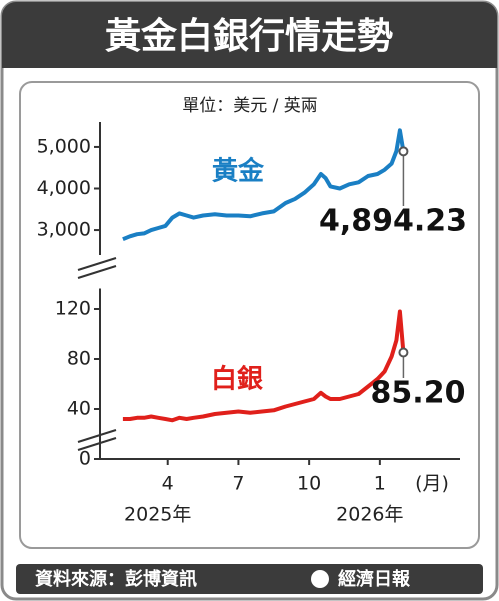 This screenshot has height=601, width=499. Describe the element at coordinates (238, 171) in the screenshot. I see `series-name: 黃金` at that location.